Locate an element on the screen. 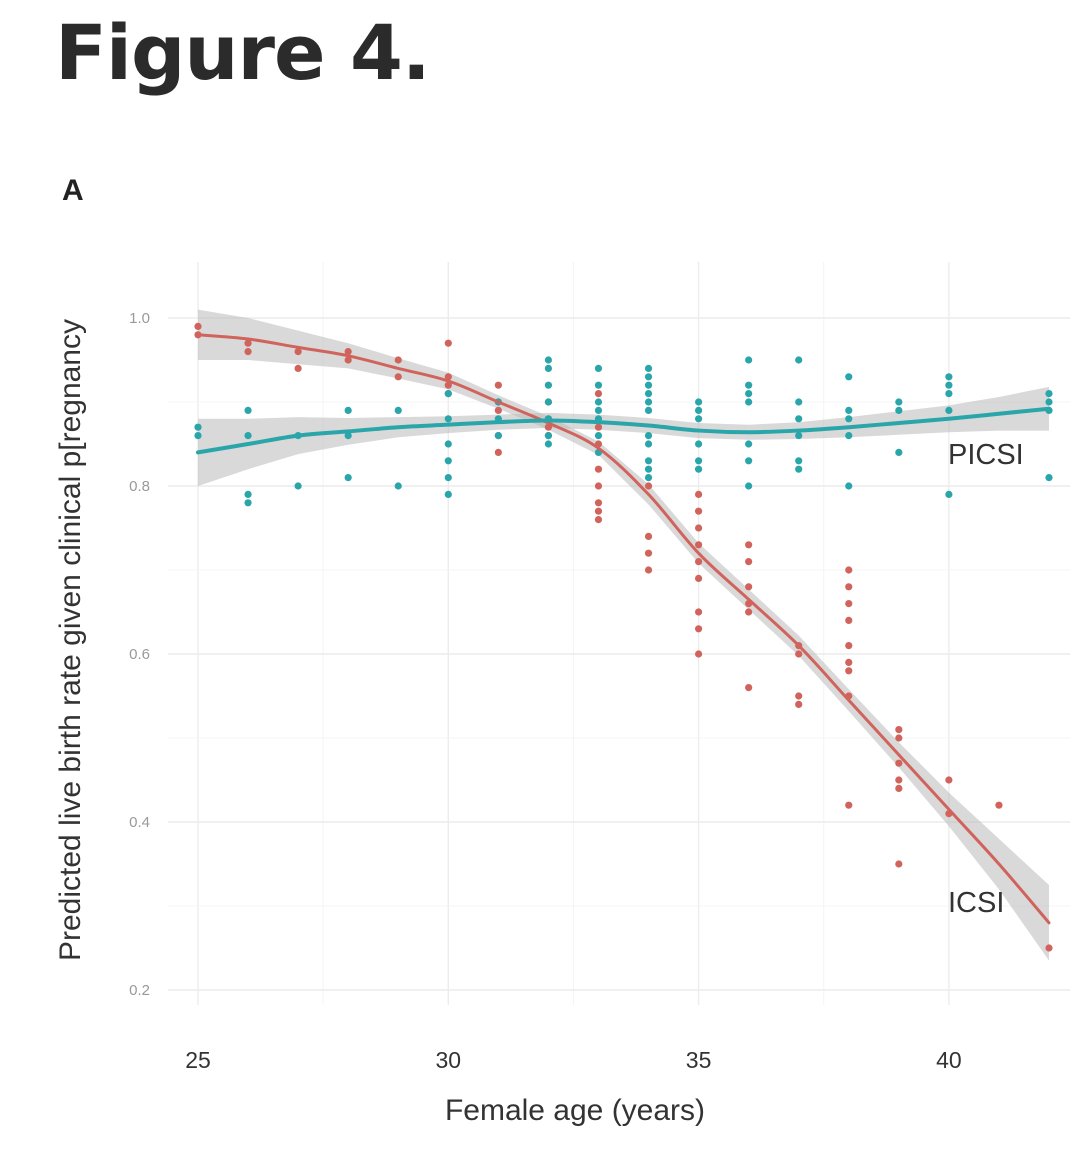 This screenshot has width=1083, height=1161. x-tick-label: 30 is located at coordinates (448, 1060).